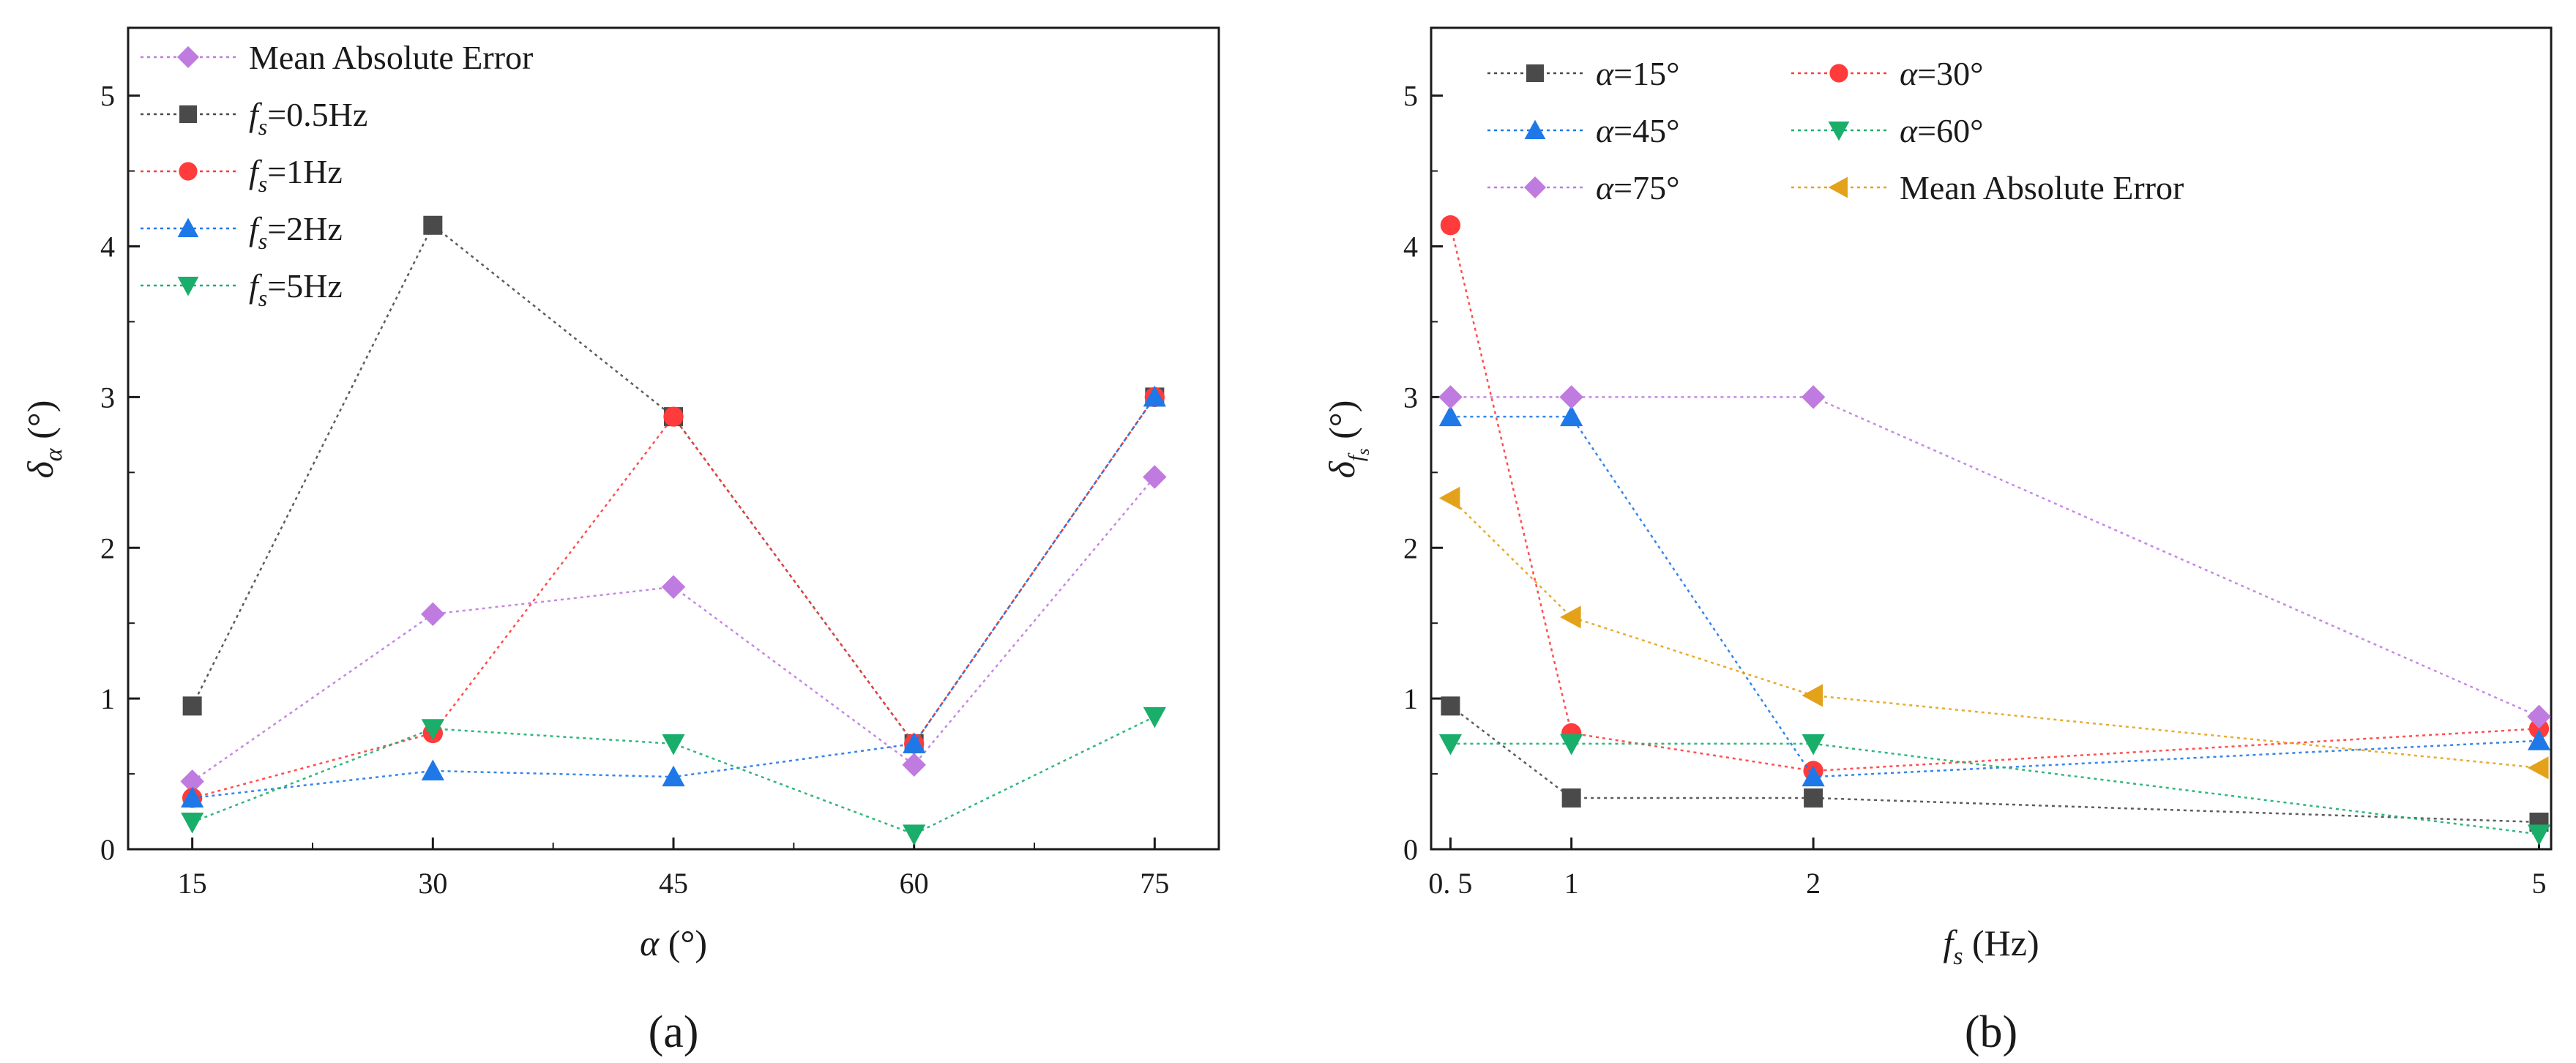  I want to click on x-axis-title-a: α (°), so click(673, 942).